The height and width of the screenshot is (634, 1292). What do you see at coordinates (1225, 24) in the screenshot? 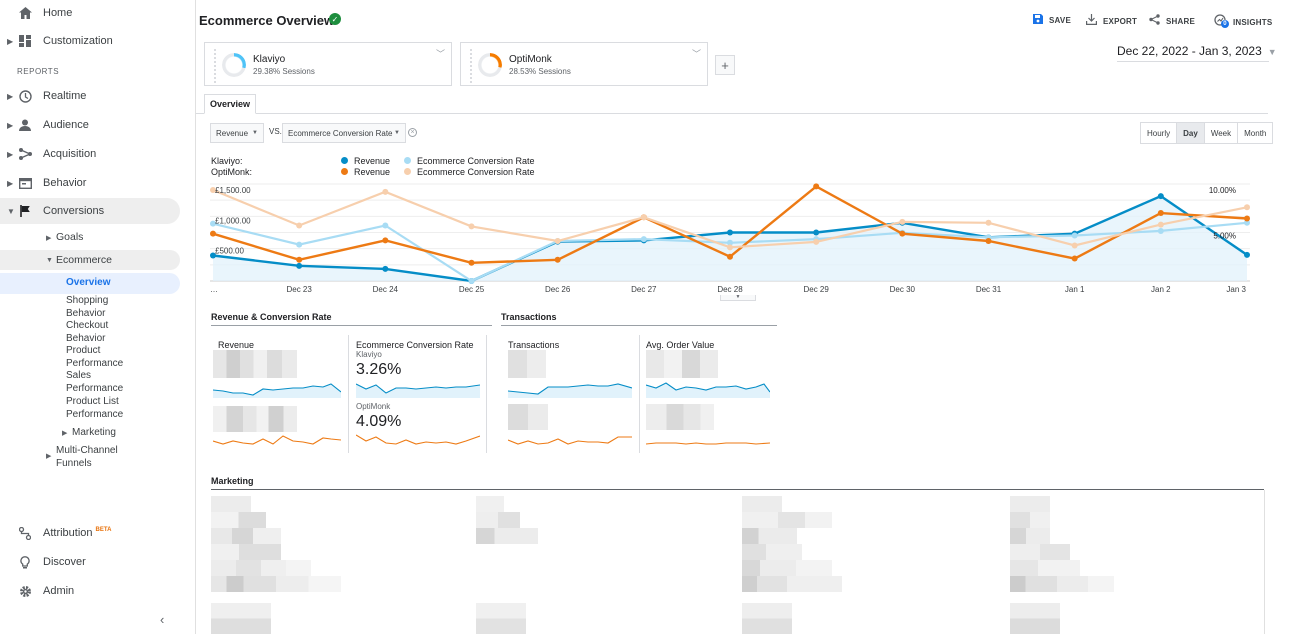
I see `insights-count-badge: 0` at bounding box center [1225, 24].